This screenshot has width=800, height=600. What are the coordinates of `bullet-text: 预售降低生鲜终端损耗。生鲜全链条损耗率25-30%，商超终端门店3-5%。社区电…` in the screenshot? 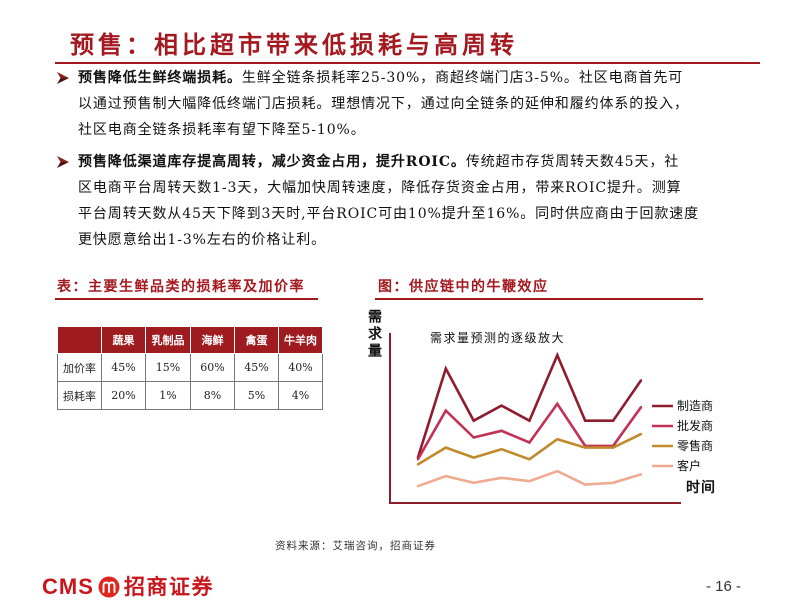 It's located at (383, 104).